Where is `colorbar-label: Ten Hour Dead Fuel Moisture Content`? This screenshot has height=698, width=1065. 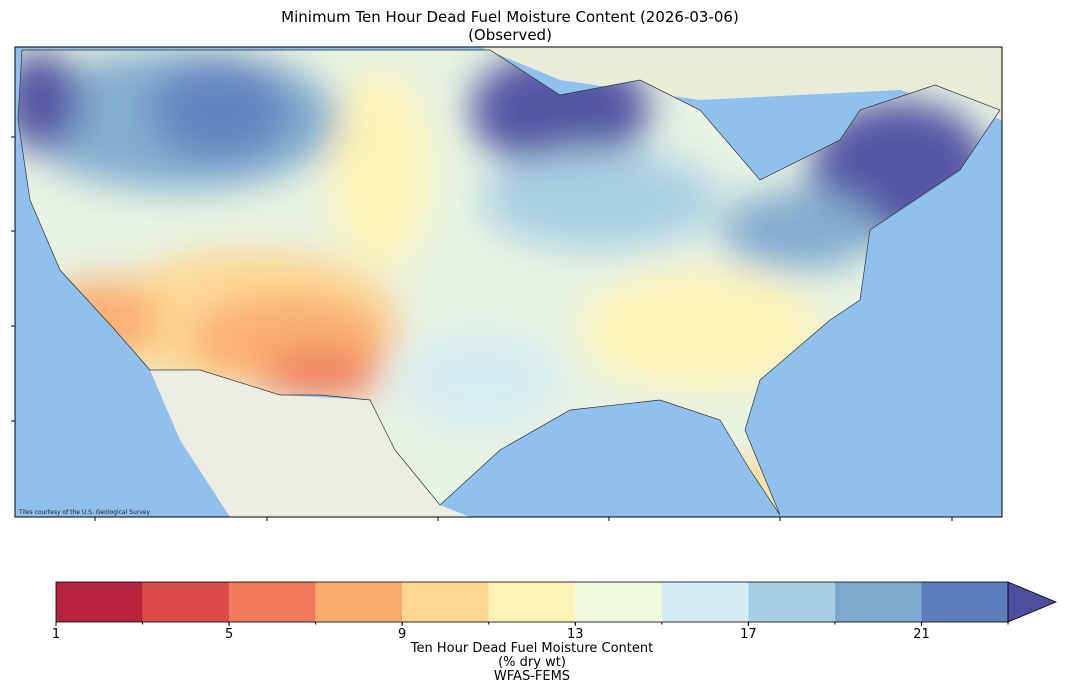 colorbar-label: Ten Hour Dead Fuel Moisture Content is located at coordinates (531, 648).